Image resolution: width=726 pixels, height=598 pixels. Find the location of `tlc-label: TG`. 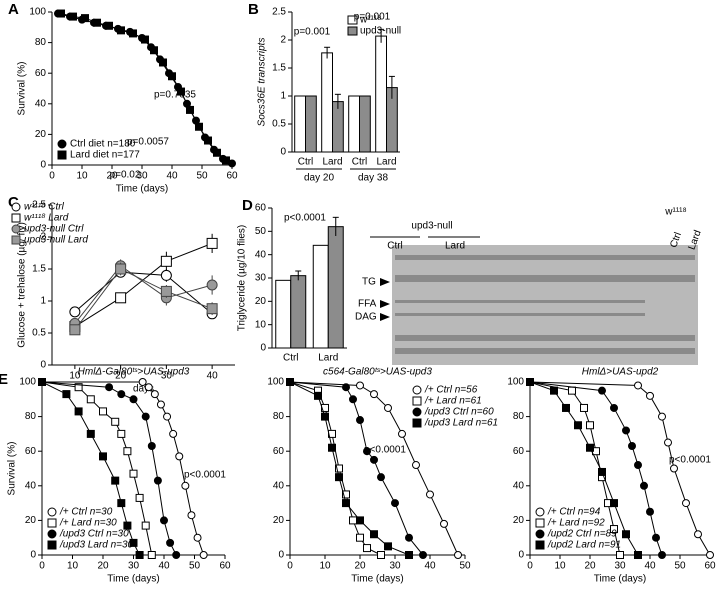

tlc-label: TG is located at coordinates (369, 282).